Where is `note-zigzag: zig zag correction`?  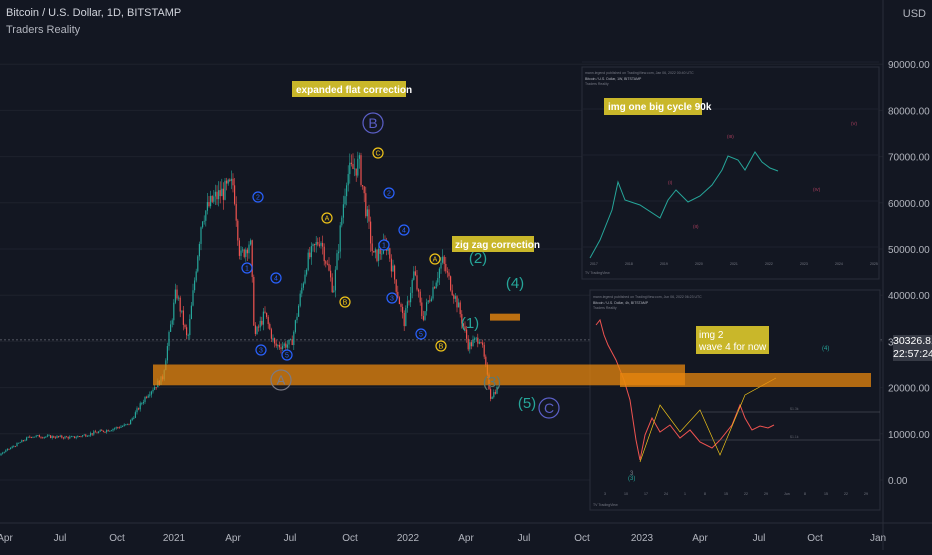
note-zigzag: zig zag correction is located at coordinates (497, 245).